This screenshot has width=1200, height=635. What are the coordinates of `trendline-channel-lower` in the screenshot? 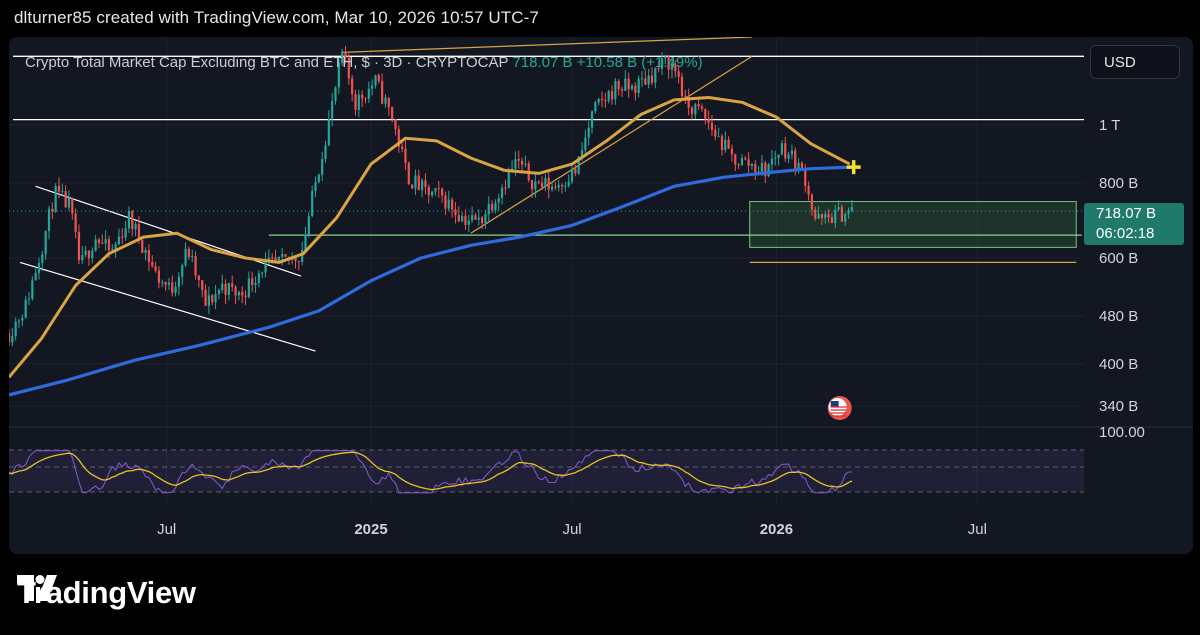 It's located at (167, 306).